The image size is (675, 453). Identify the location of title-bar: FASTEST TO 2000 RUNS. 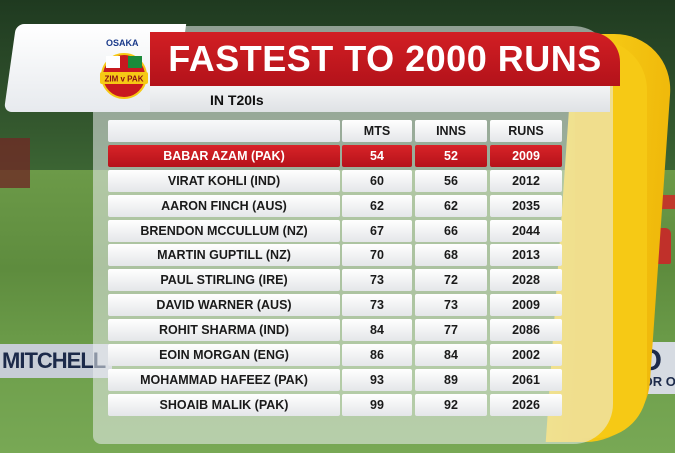
(385, 59).